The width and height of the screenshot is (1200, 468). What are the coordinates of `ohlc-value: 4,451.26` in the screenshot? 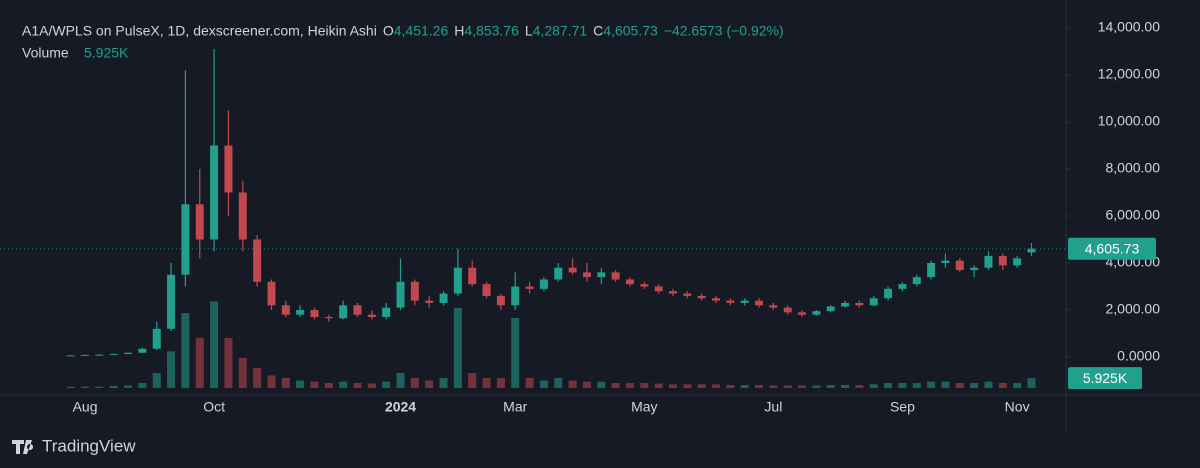 It's located at (421, 31).